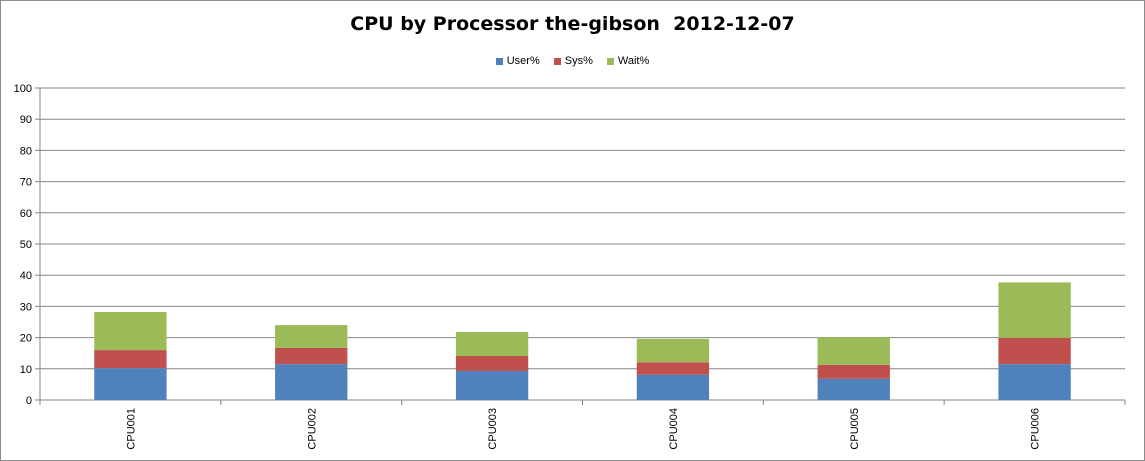  What do you see at coordinates (673, 387) in the screenshot?
I see `bar-cpu004-user` at bounding box center [673, 387].